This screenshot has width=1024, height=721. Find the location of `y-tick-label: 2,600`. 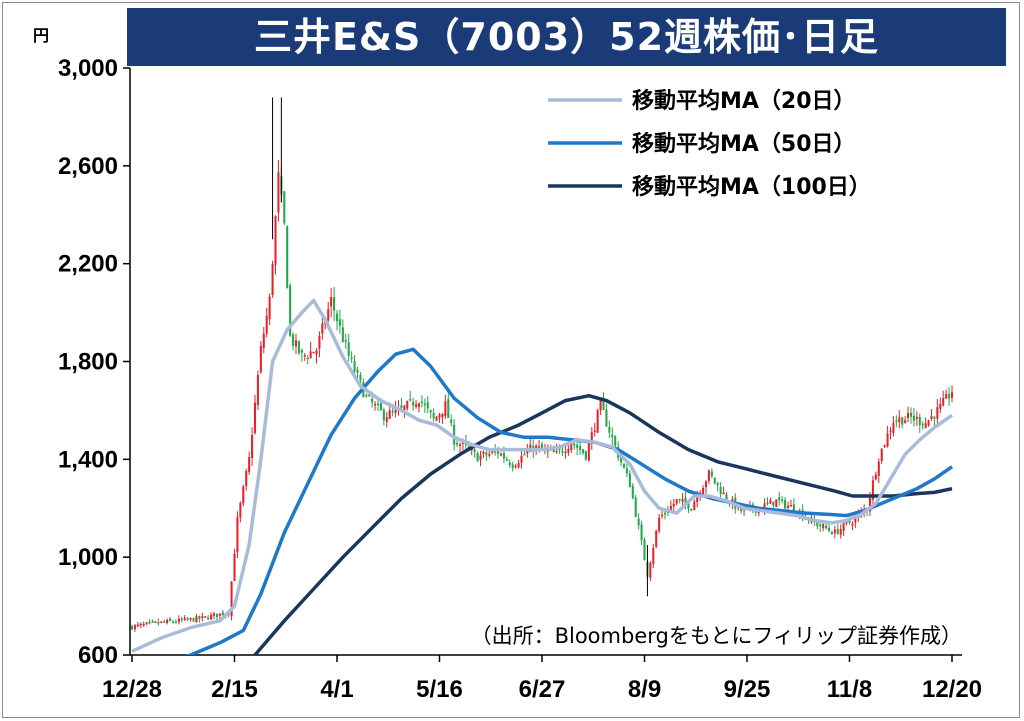

y-tick-label: 2,600 is located at coordinates (88, 166).